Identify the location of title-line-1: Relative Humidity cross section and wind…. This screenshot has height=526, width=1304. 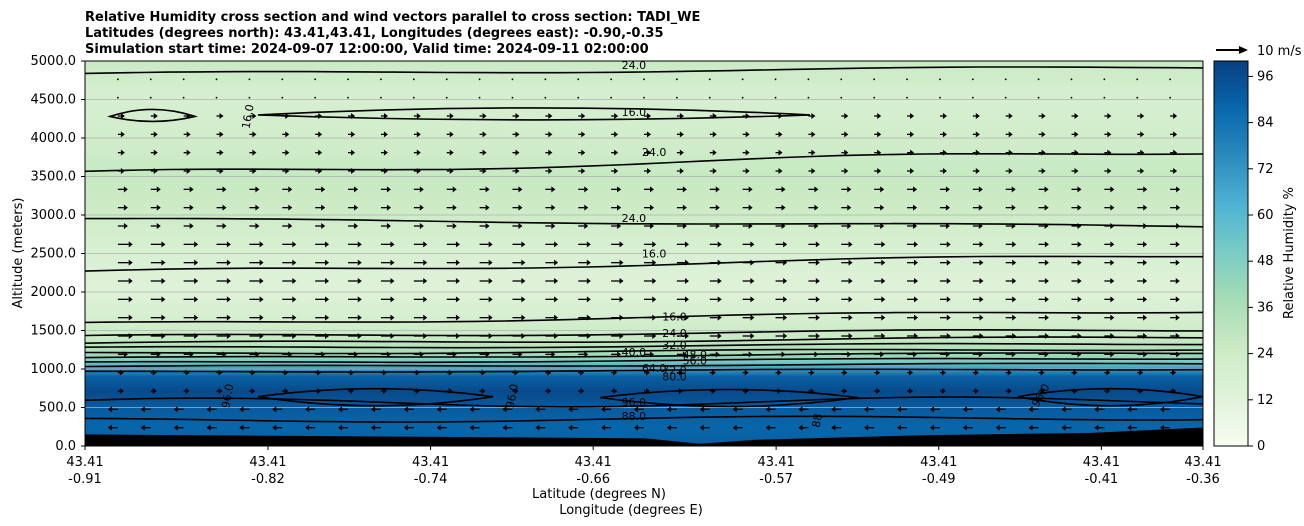
(392, 17).